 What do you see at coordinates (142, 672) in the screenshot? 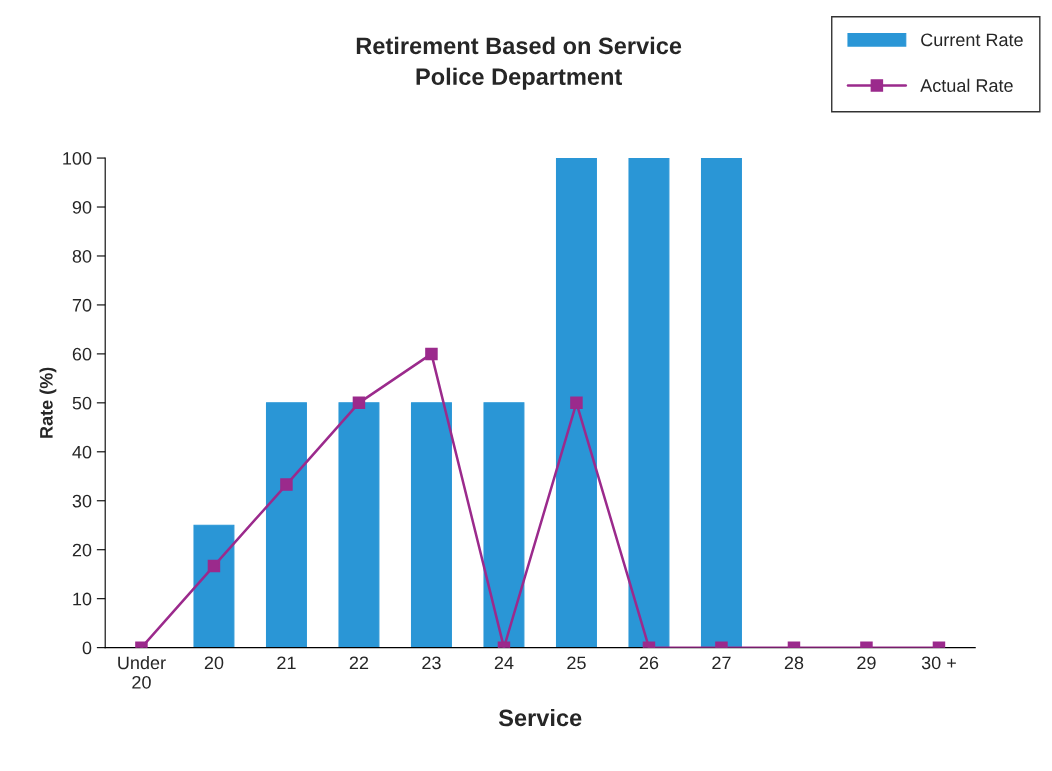
I see `x-tick-label: Under 20` at bounding box center [142, 672].